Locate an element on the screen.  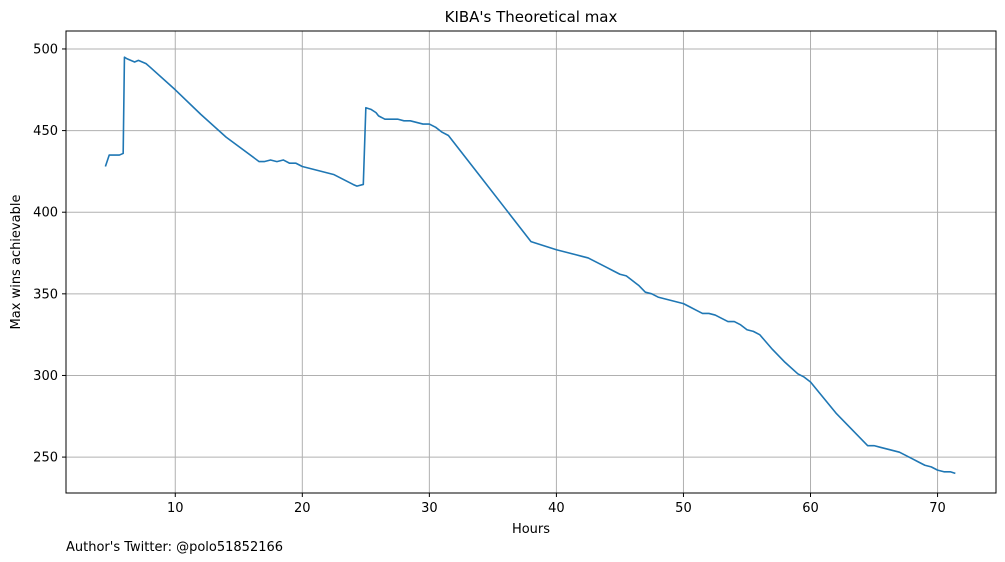
author-twitter-note: Author's Twitter: @polo51852166 is located at coordinates (174, 547).